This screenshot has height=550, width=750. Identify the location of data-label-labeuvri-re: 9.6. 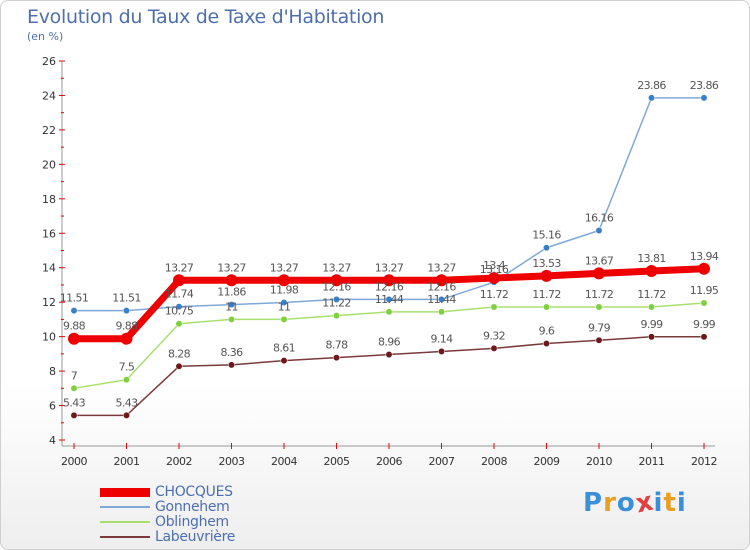
(547, 331).